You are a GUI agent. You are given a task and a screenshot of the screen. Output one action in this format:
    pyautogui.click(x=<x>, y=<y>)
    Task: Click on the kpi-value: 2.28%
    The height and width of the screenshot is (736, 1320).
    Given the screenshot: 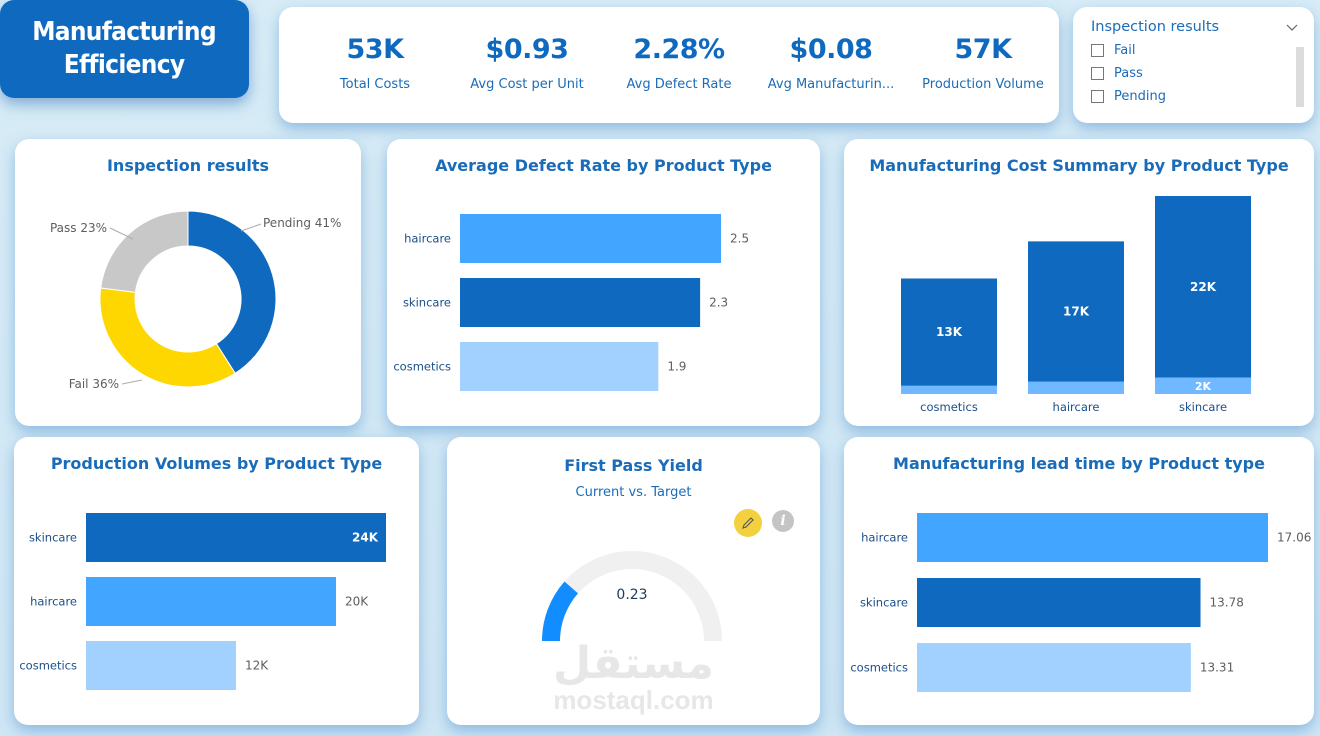 What is the action you would take?
    pyautogui.click(x=679, y=49)
    